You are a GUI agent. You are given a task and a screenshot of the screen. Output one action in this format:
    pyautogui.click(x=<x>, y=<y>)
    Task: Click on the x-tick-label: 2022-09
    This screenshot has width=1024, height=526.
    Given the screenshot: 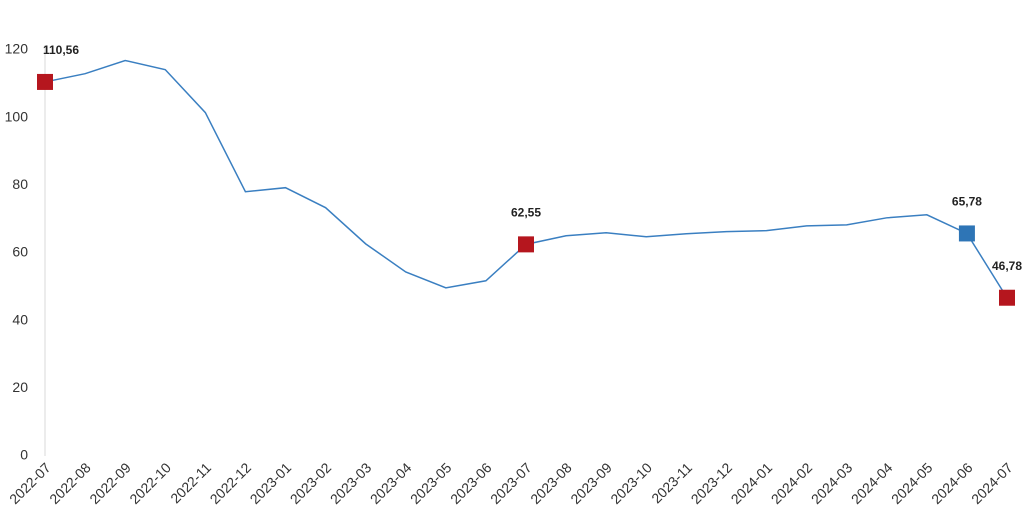 What is the action you would take?
    pyautogui.click(x=110, y=483)
    